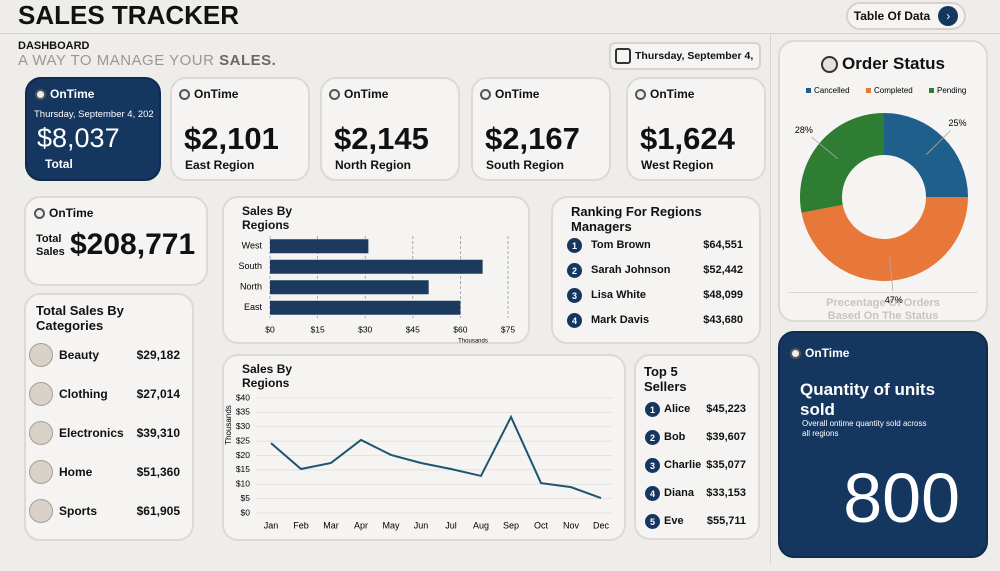  I want to click on total-value: $8,037, so click(78, 138).